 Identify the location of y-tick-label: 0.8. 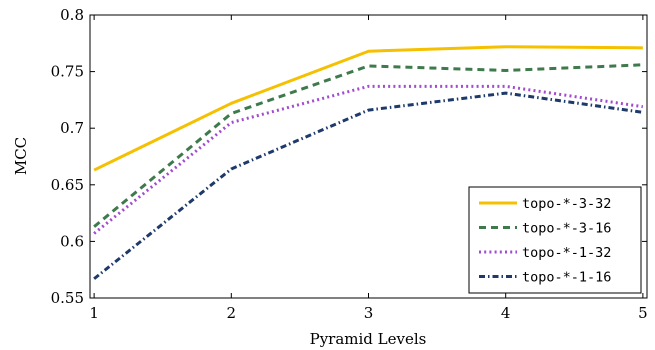
(72, 15).